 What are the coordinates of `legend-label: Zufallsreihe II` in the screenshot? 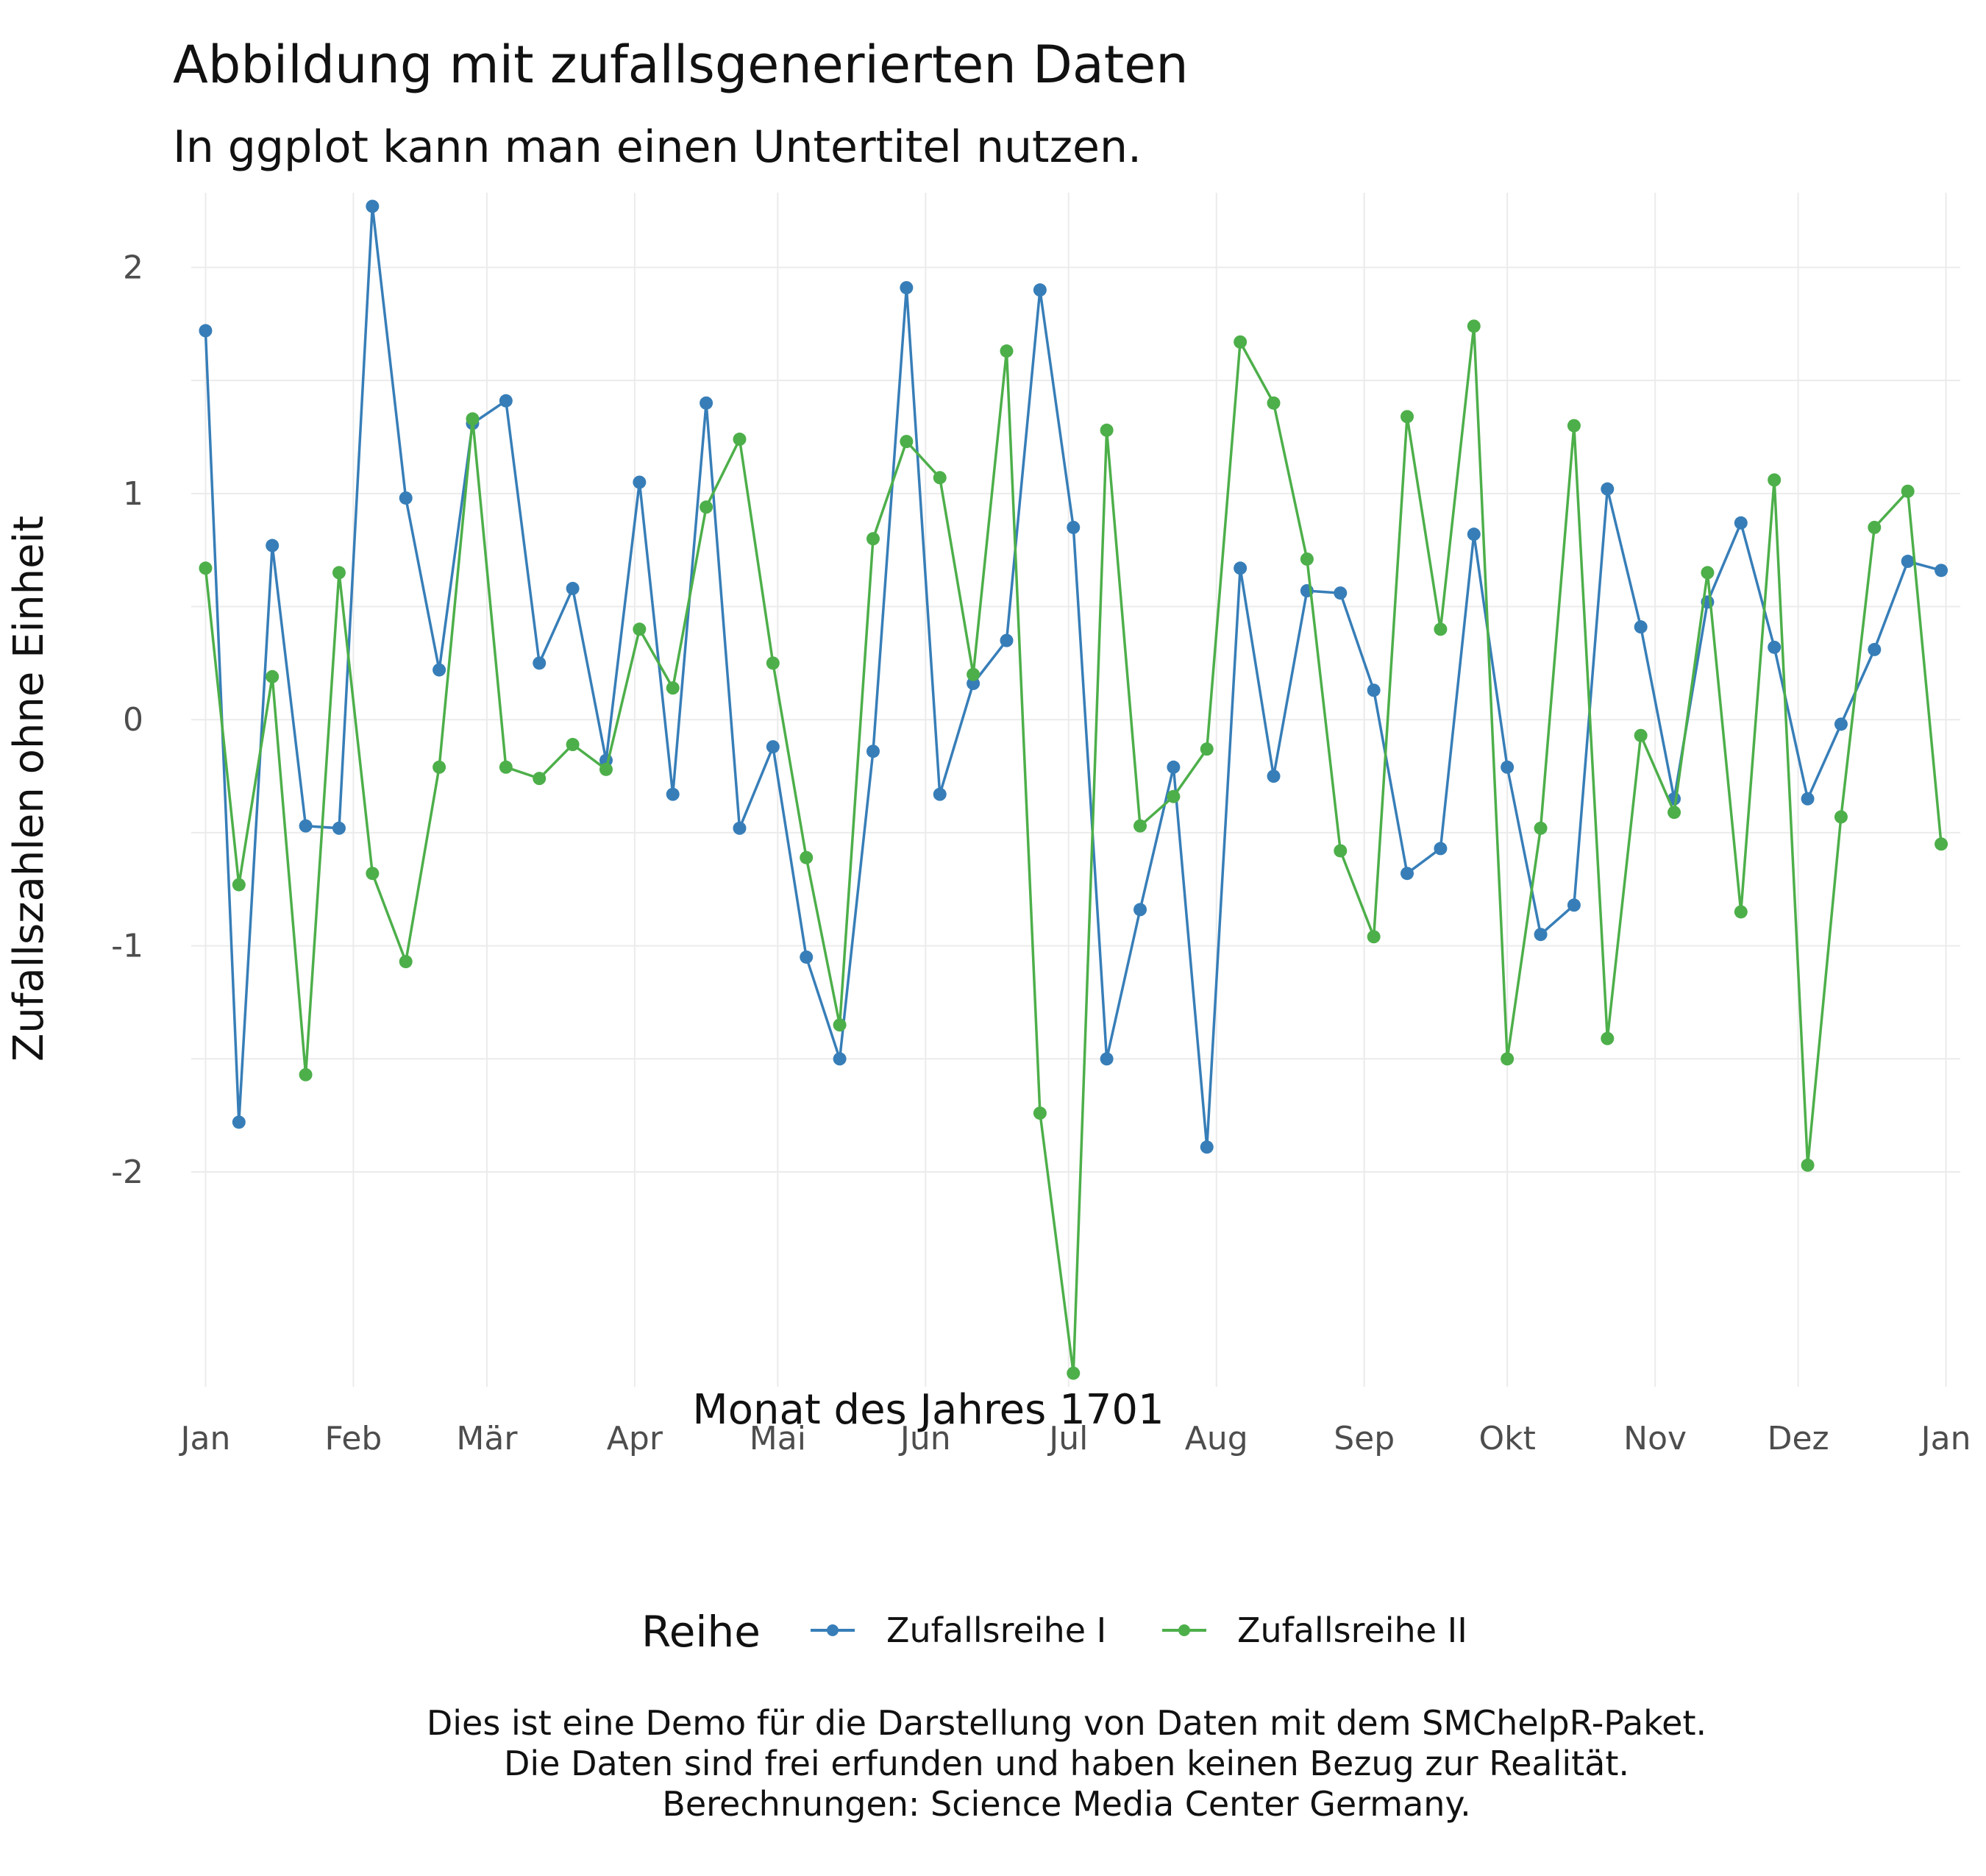 It's located at (1352, 1630).